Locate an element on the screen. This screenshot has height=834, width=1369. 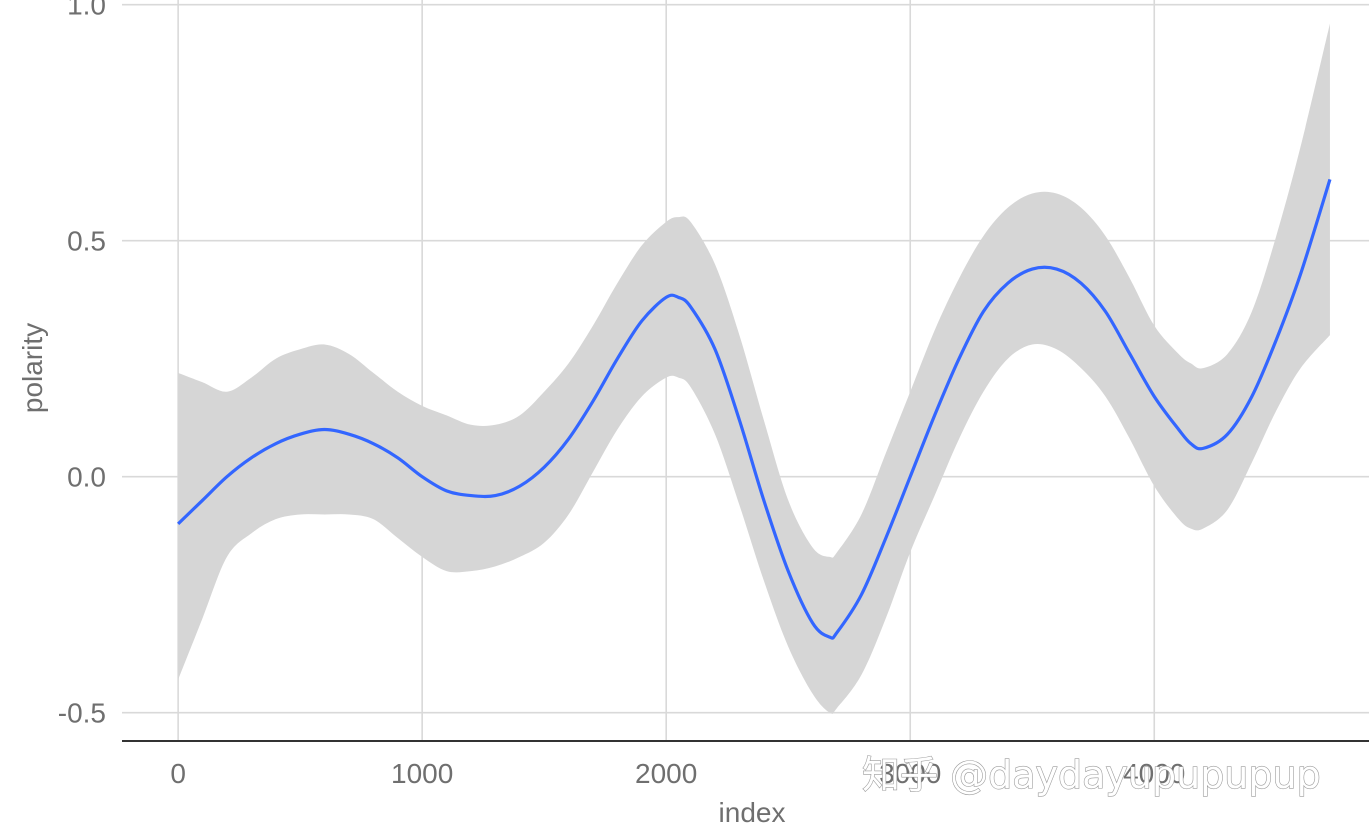
y-tick-label: -0.5 is located at coordinates (82, 713).